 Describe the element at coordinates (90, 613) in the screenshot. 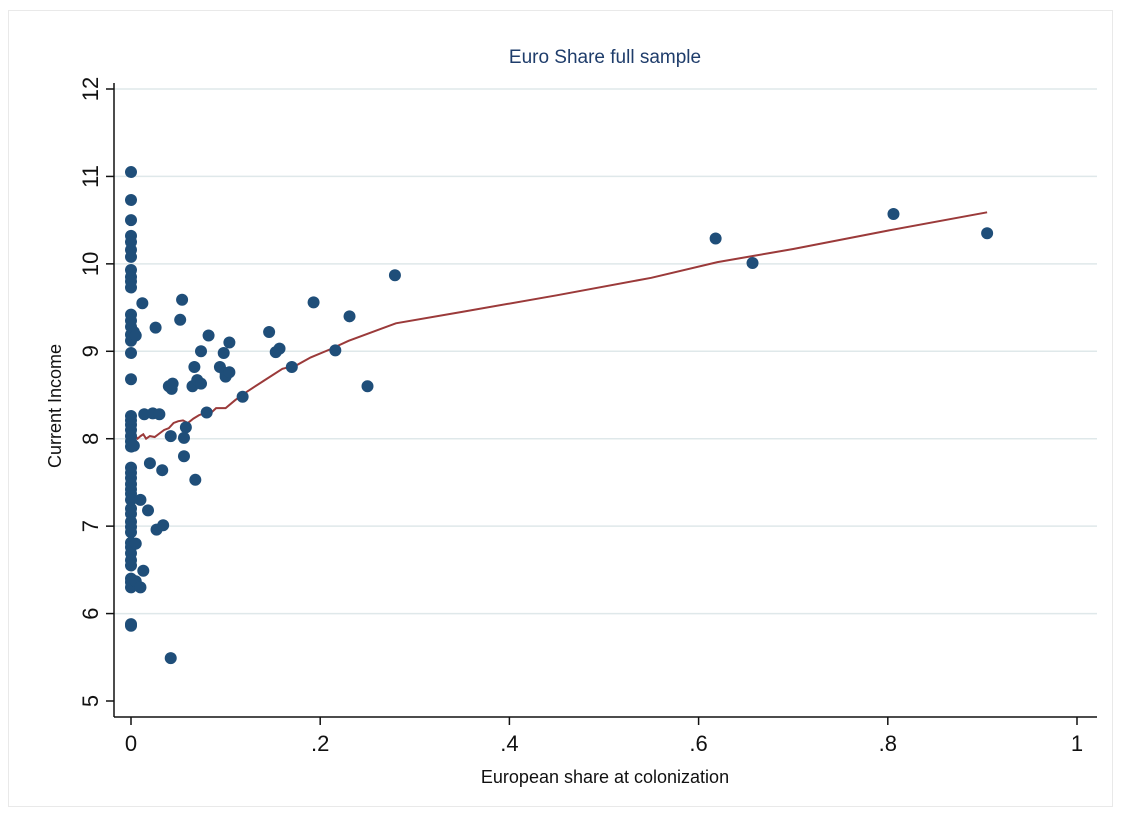

I see `y-tick-label: 6` at that location.